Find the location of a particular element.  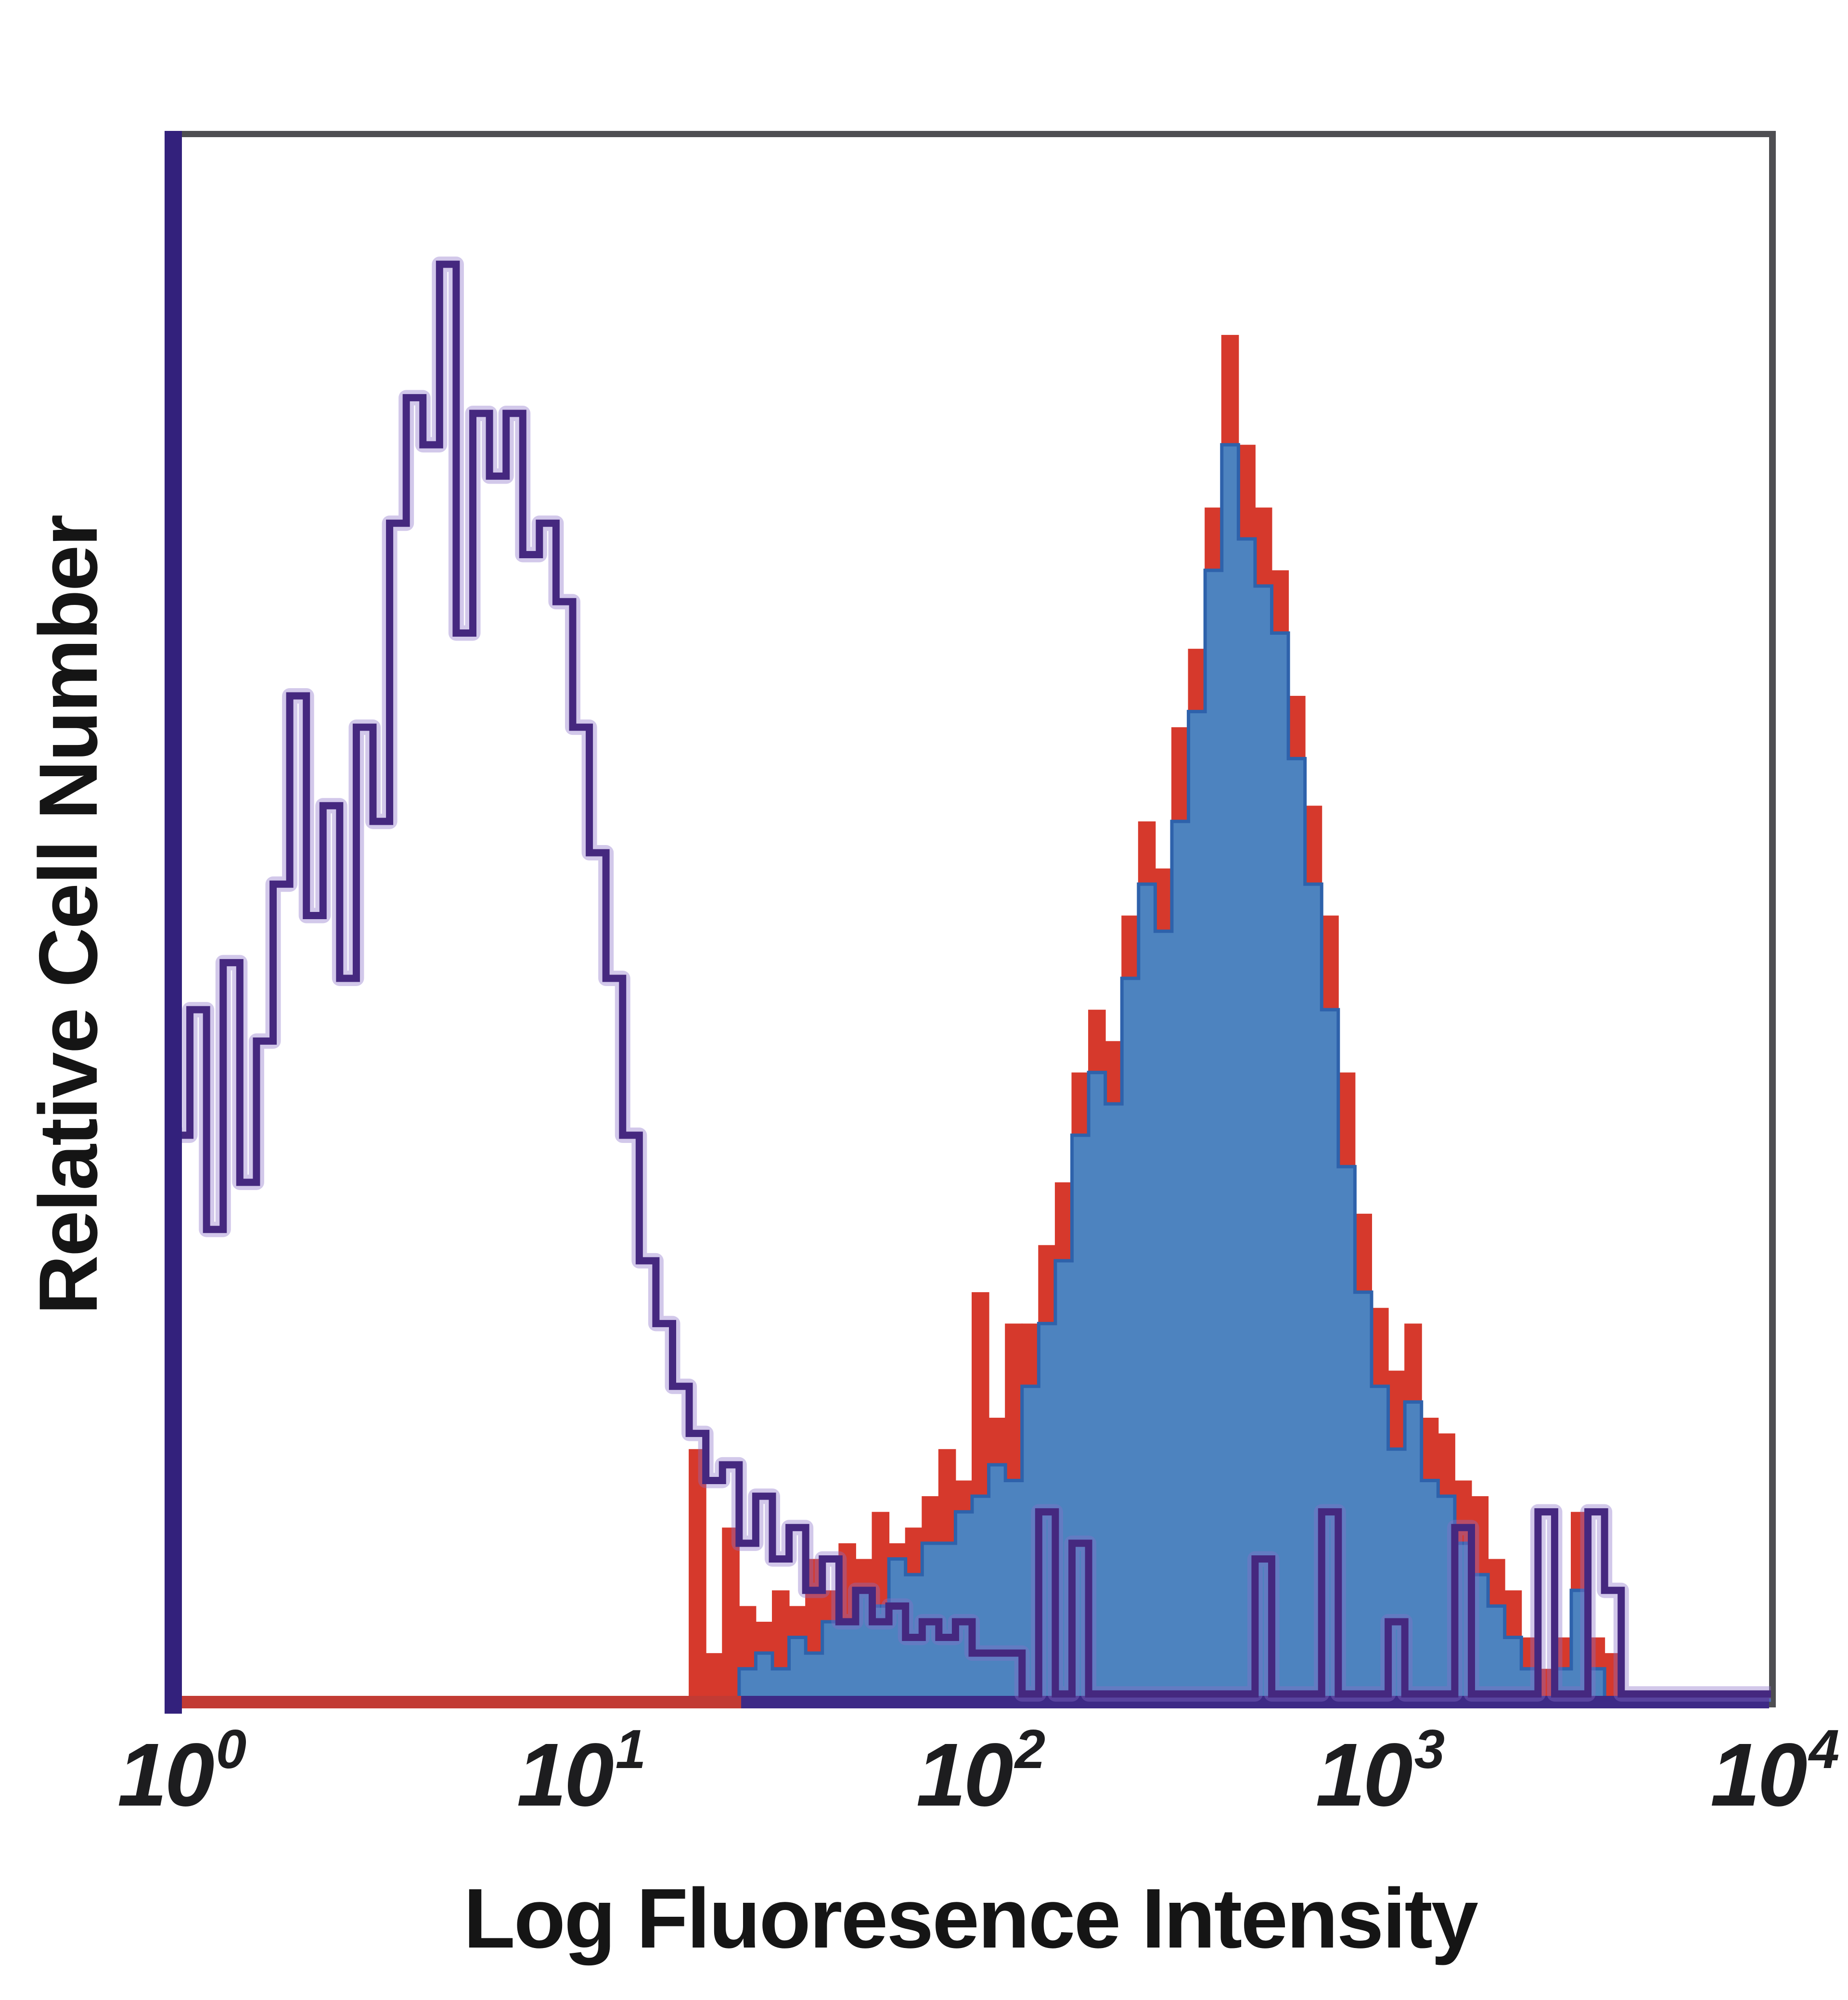

x-axis-title: Log Fluoresence Intensity is located at coordinates (970, 1919).